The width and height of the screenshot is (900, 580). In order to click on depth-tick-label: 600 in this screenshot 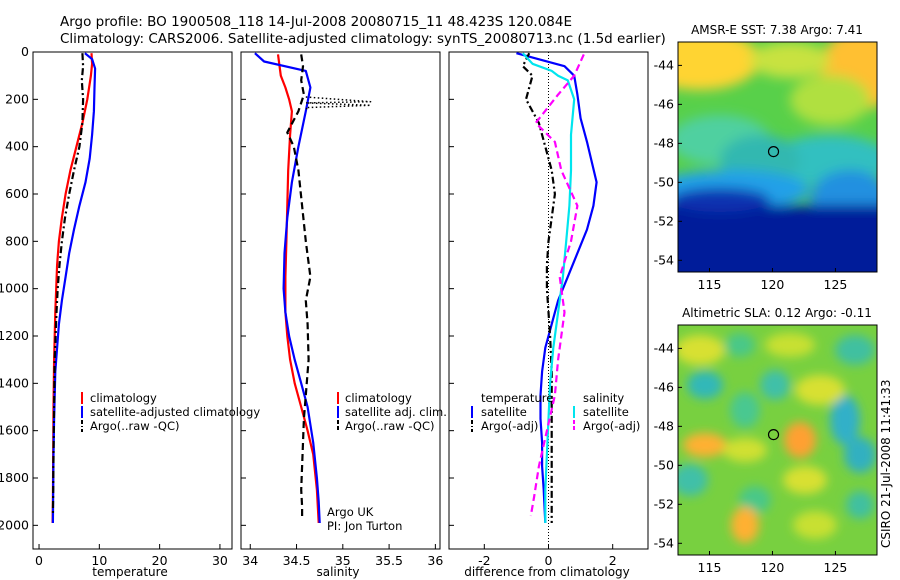, I will do `click(17, 193)`.